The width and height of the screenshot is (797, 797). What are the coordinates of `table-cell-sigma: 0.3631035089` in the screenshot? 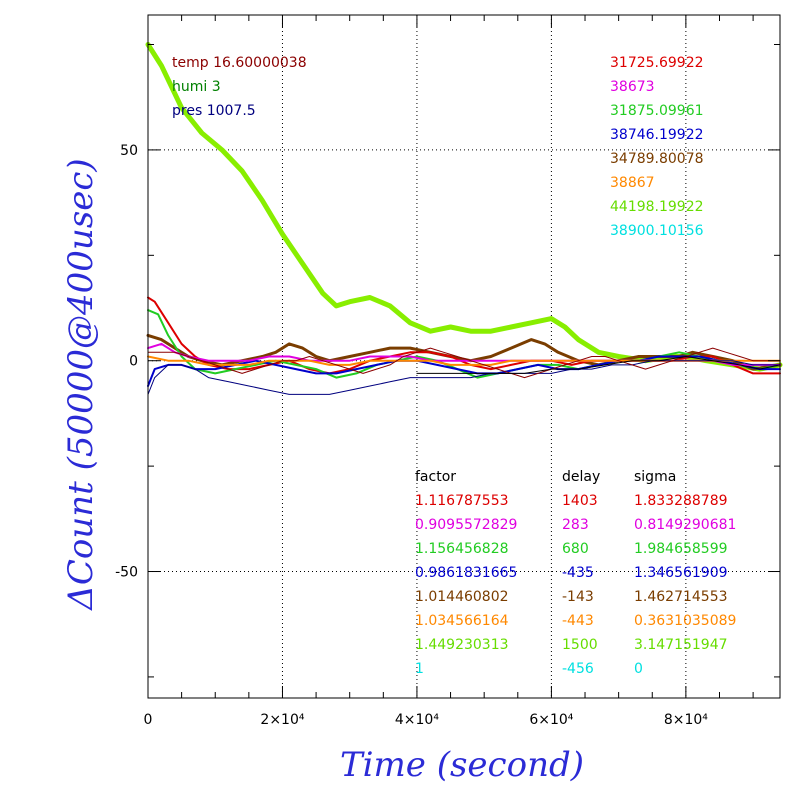 It's located at (685, 621).